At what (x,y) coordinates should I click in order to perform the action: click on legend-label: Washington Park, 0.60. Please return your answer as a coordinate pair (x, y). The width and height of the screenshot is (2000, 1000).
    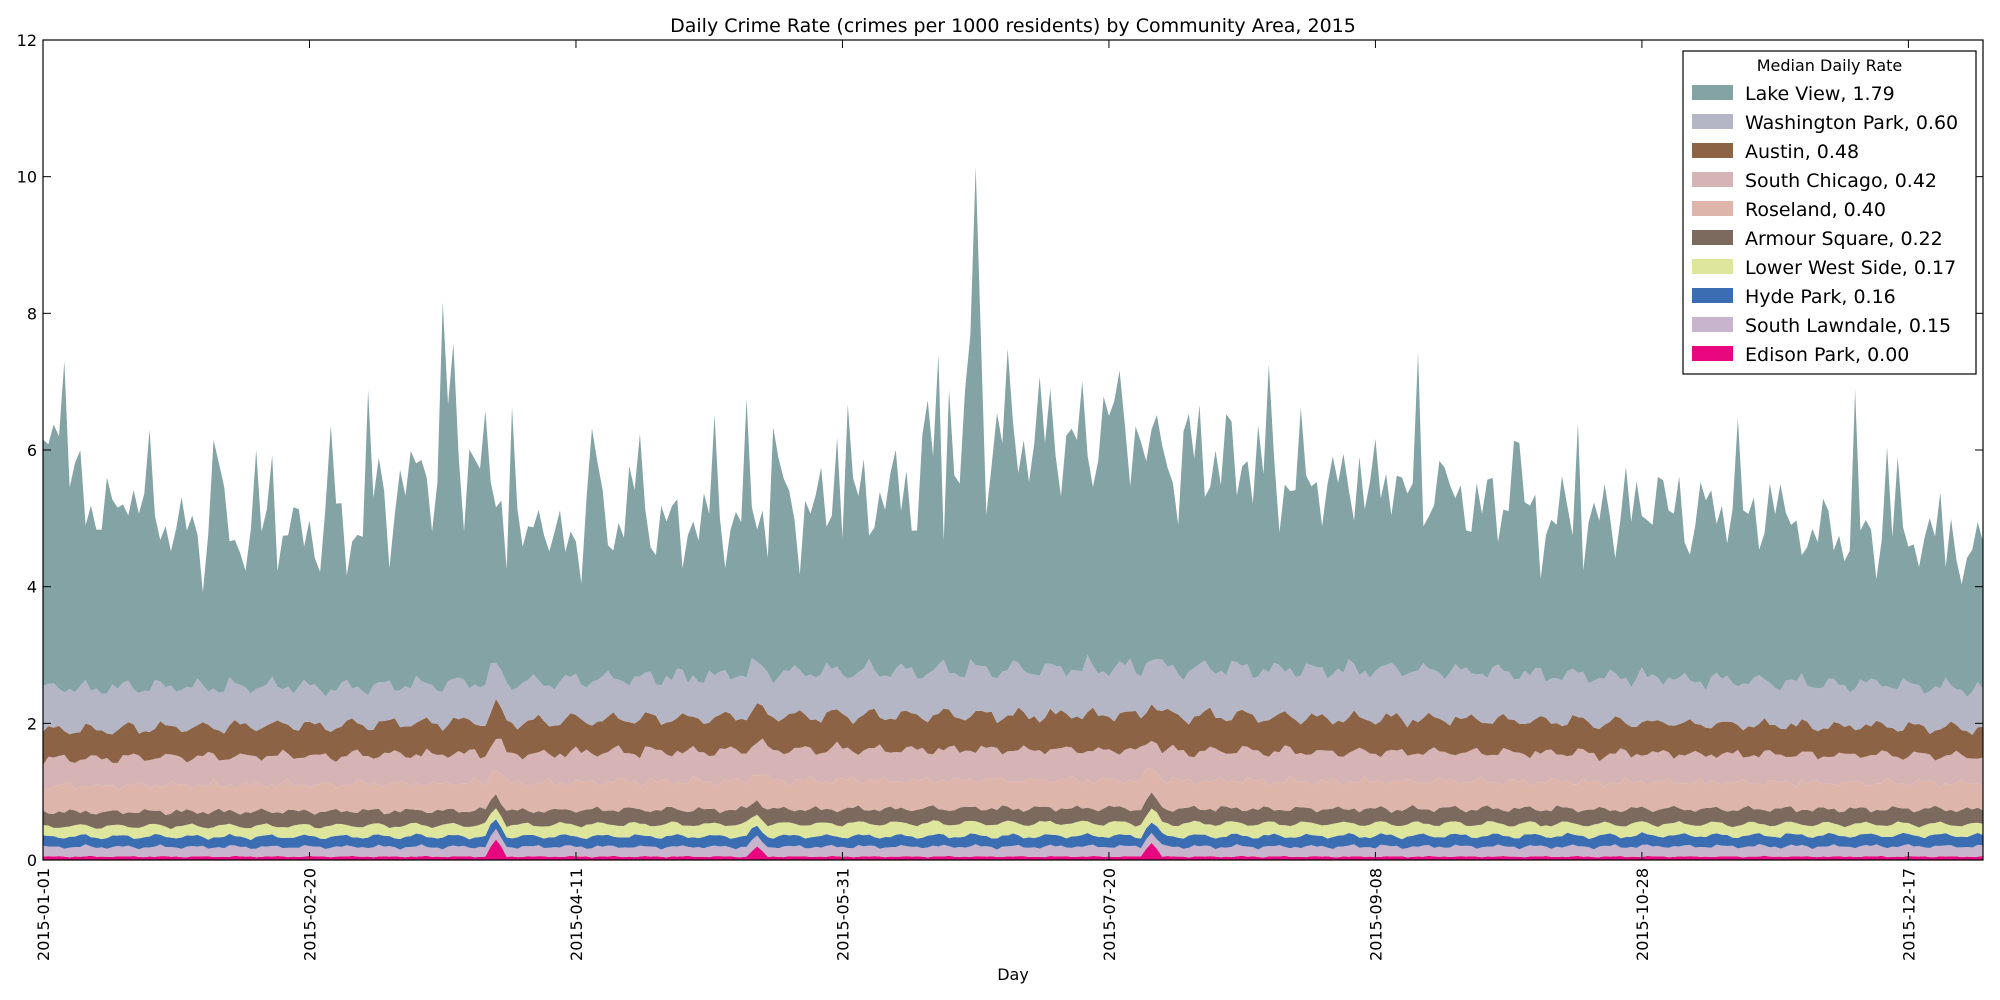
    Looking at the image, I should click on (1851, 123).